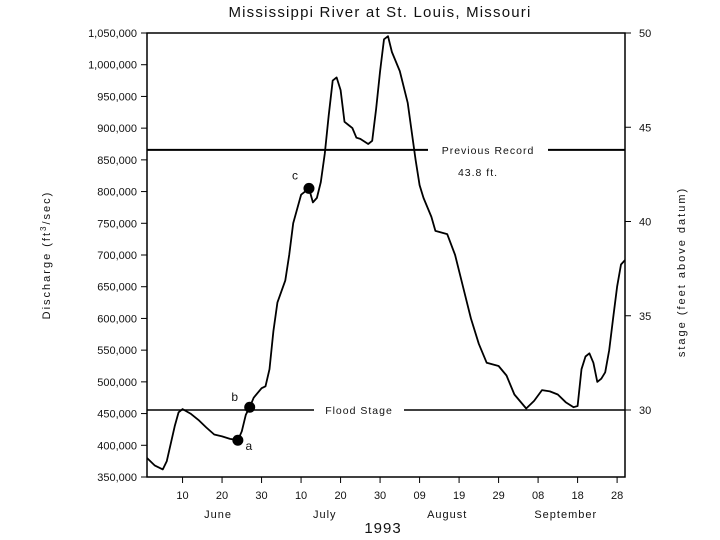  I want to click on y-tick-label: 850,000, so click(117, 161).